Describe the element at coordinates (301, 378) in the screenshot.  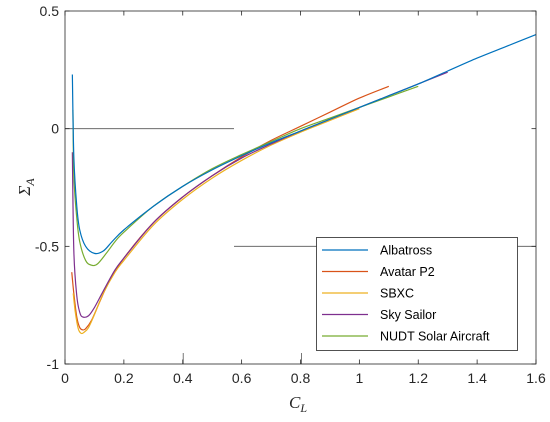
I see `x-tick-label: 0.8` at that location.